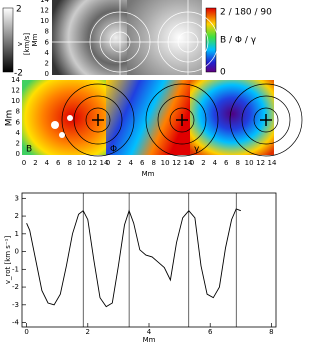 This screenshot has width=320, height=343. I want to click on y-tick-label: 3, so click(17, 198).